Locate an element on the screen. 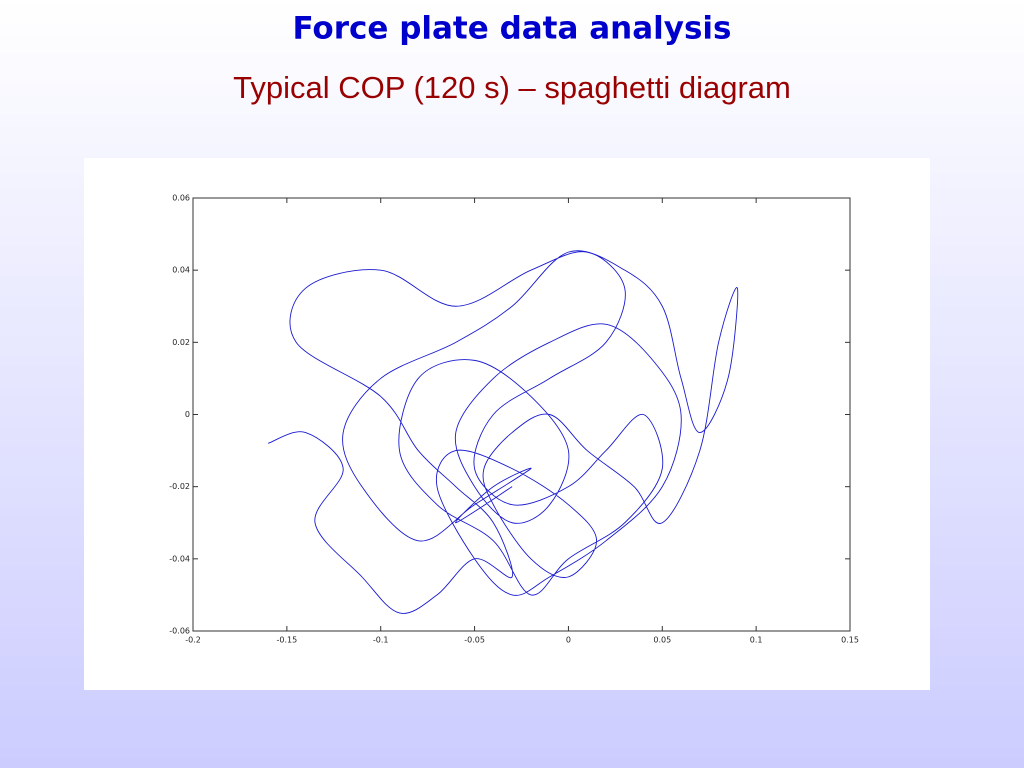 This screenshot has width=1024, height=768. y-tick-label: -0.06 is located at coordinates (179, 631).